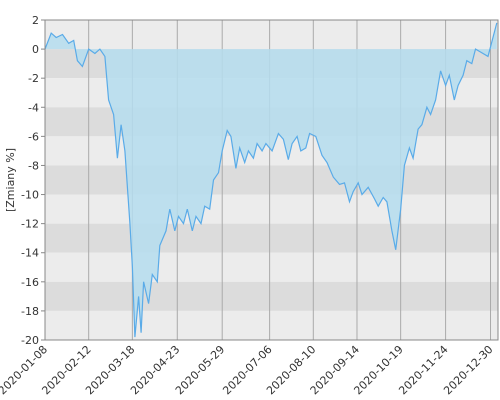 The width and height of the screenshot is (500, 400). Describe the element at coordinates (33, 107) in the screenshot. I see `y-tick-label: -4` at that location.